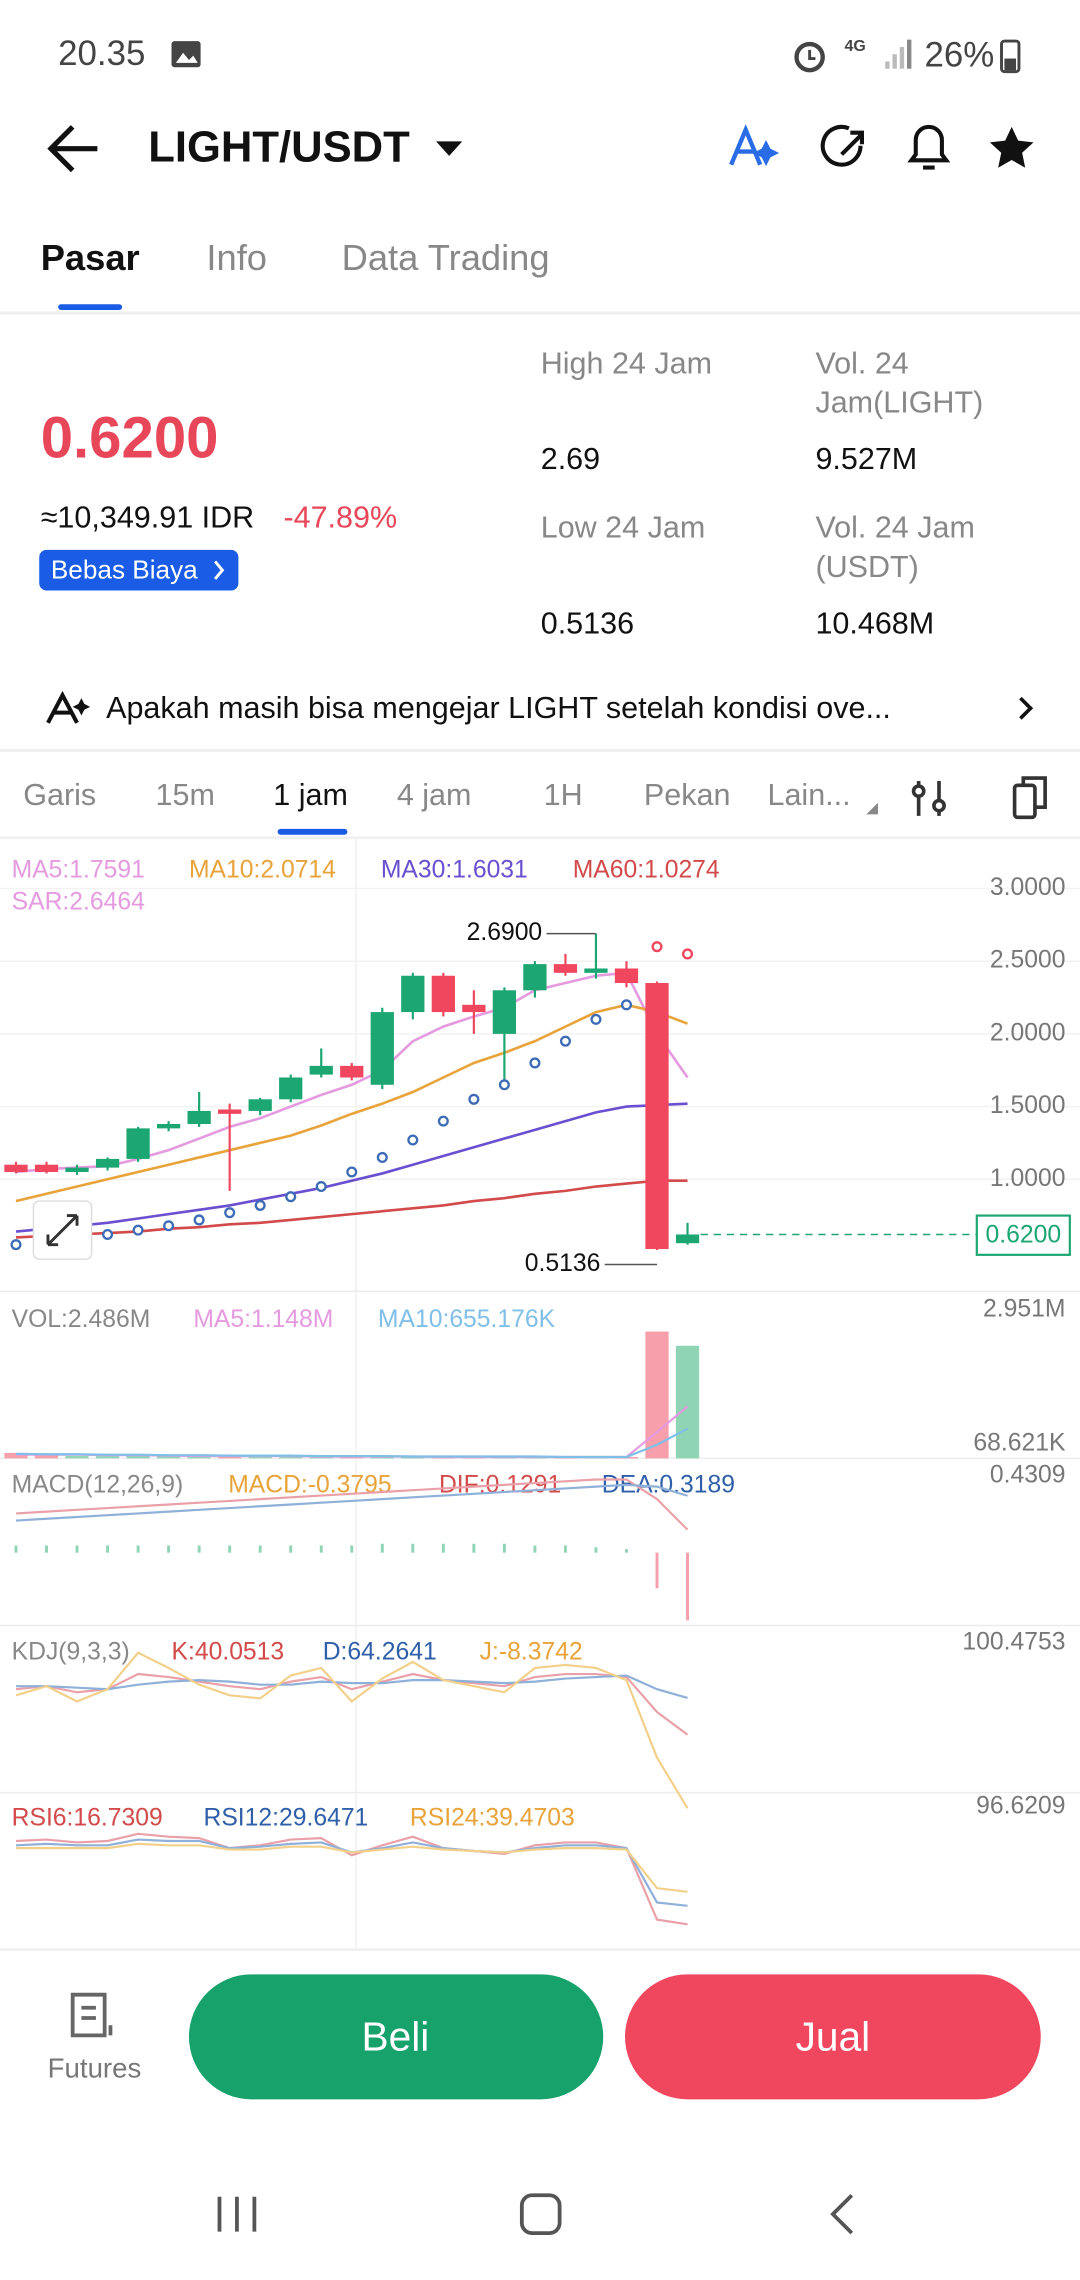 The width and height of the screenshot is (1080, 2280). Describe the element at coordinates (540, 2214) in the screenshot. I see `nav-home` at that location.